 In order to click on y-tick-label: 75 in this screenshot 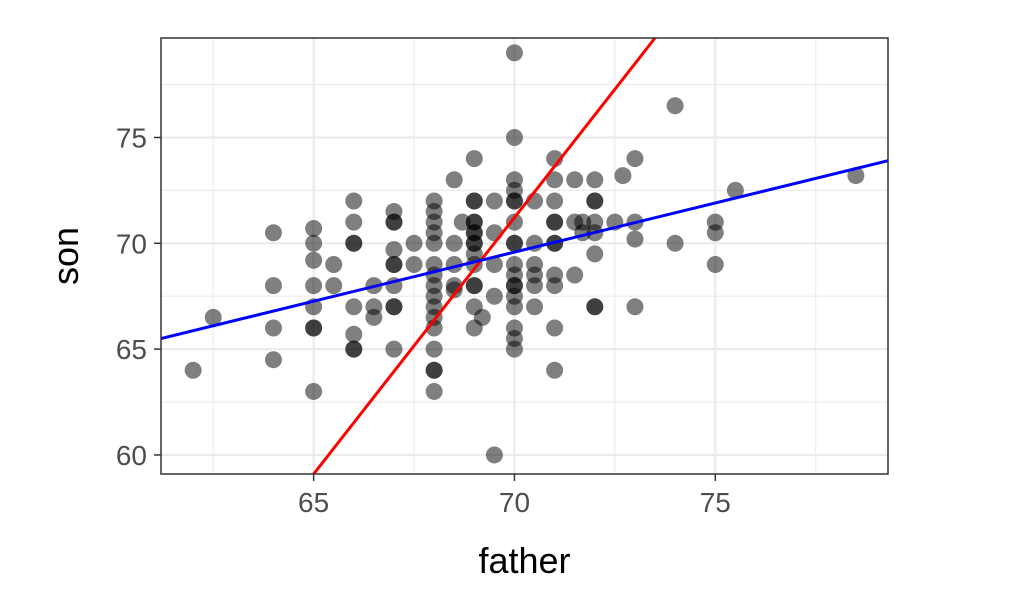, I will do `click(131, 137)`.